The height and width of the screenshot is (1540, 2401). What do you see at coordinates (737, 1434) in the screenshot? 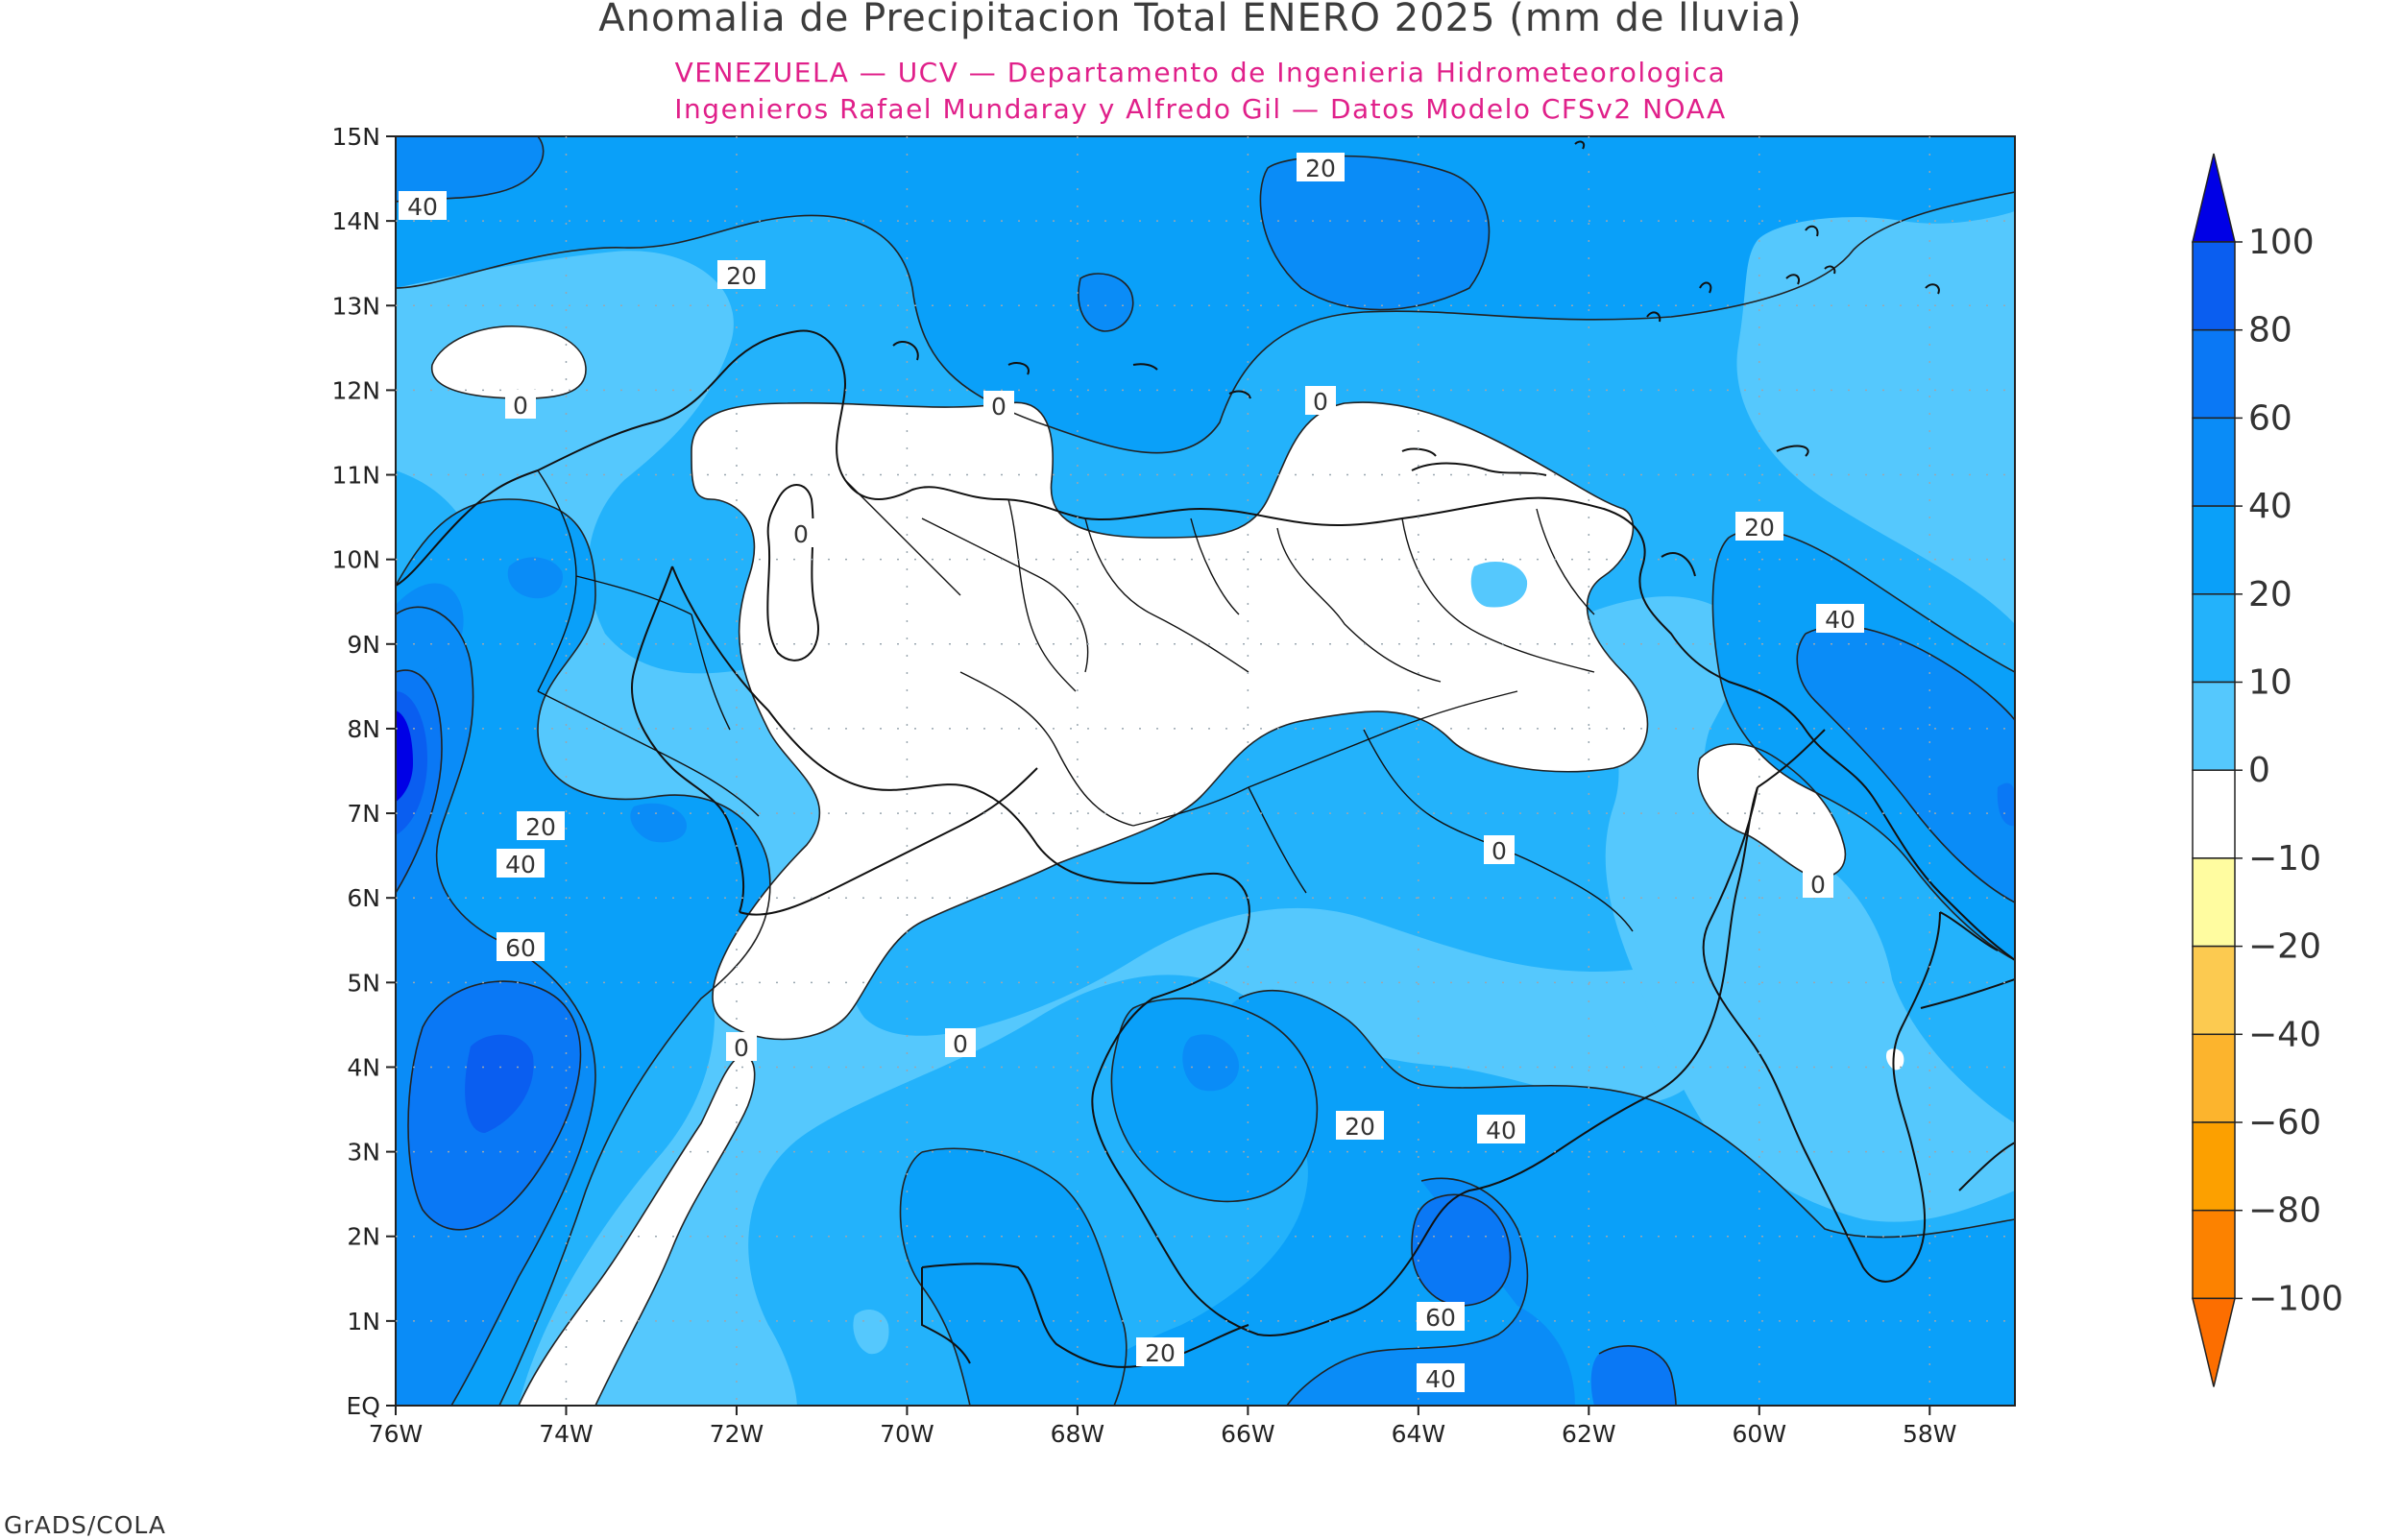
I see `lon-tick-label: 72W` at bounding box center [737, 1434].